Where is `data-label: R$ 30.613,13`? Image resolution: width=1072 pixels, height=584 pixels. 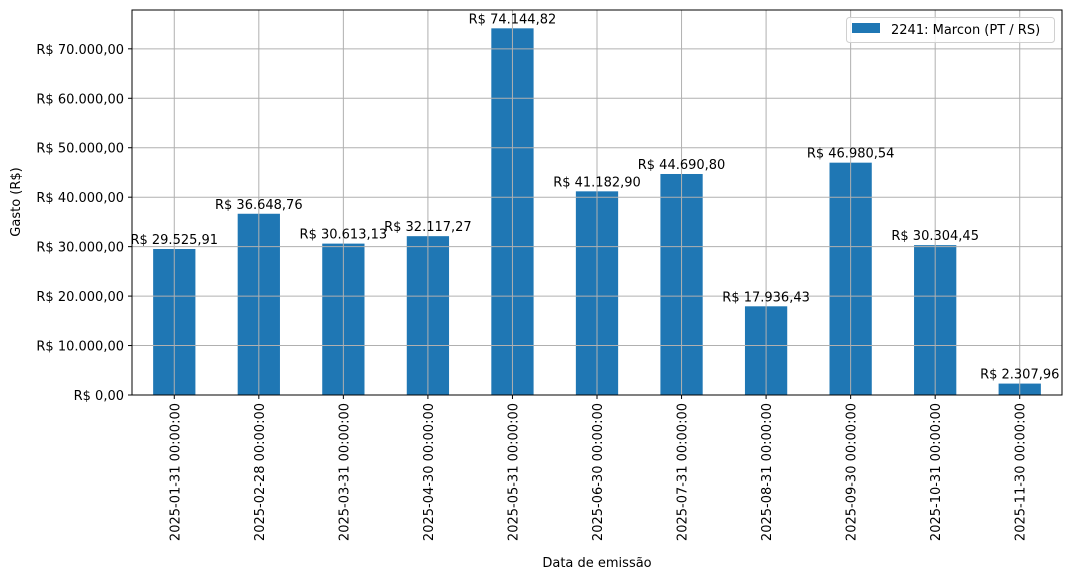
data-label: R$ 30.613,13 is located at coordinates (344, 235).